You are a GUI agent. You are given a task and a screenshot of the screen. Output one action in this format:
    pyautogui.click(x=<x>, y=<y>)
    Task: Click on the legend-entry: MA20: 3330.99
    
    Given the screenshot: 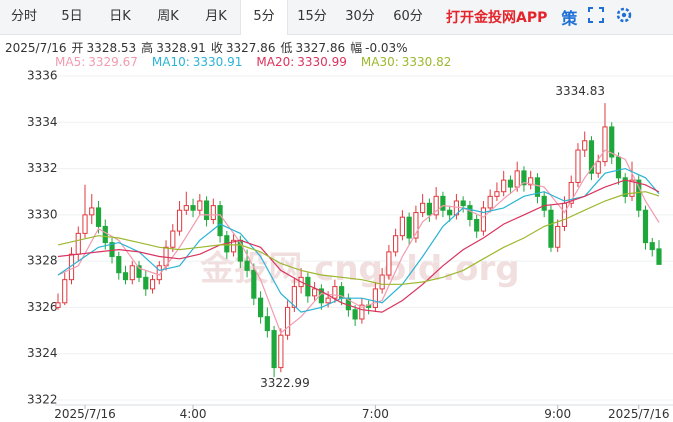 What is the action you would take?
    pyautogui.click(x=301, y=62)
    